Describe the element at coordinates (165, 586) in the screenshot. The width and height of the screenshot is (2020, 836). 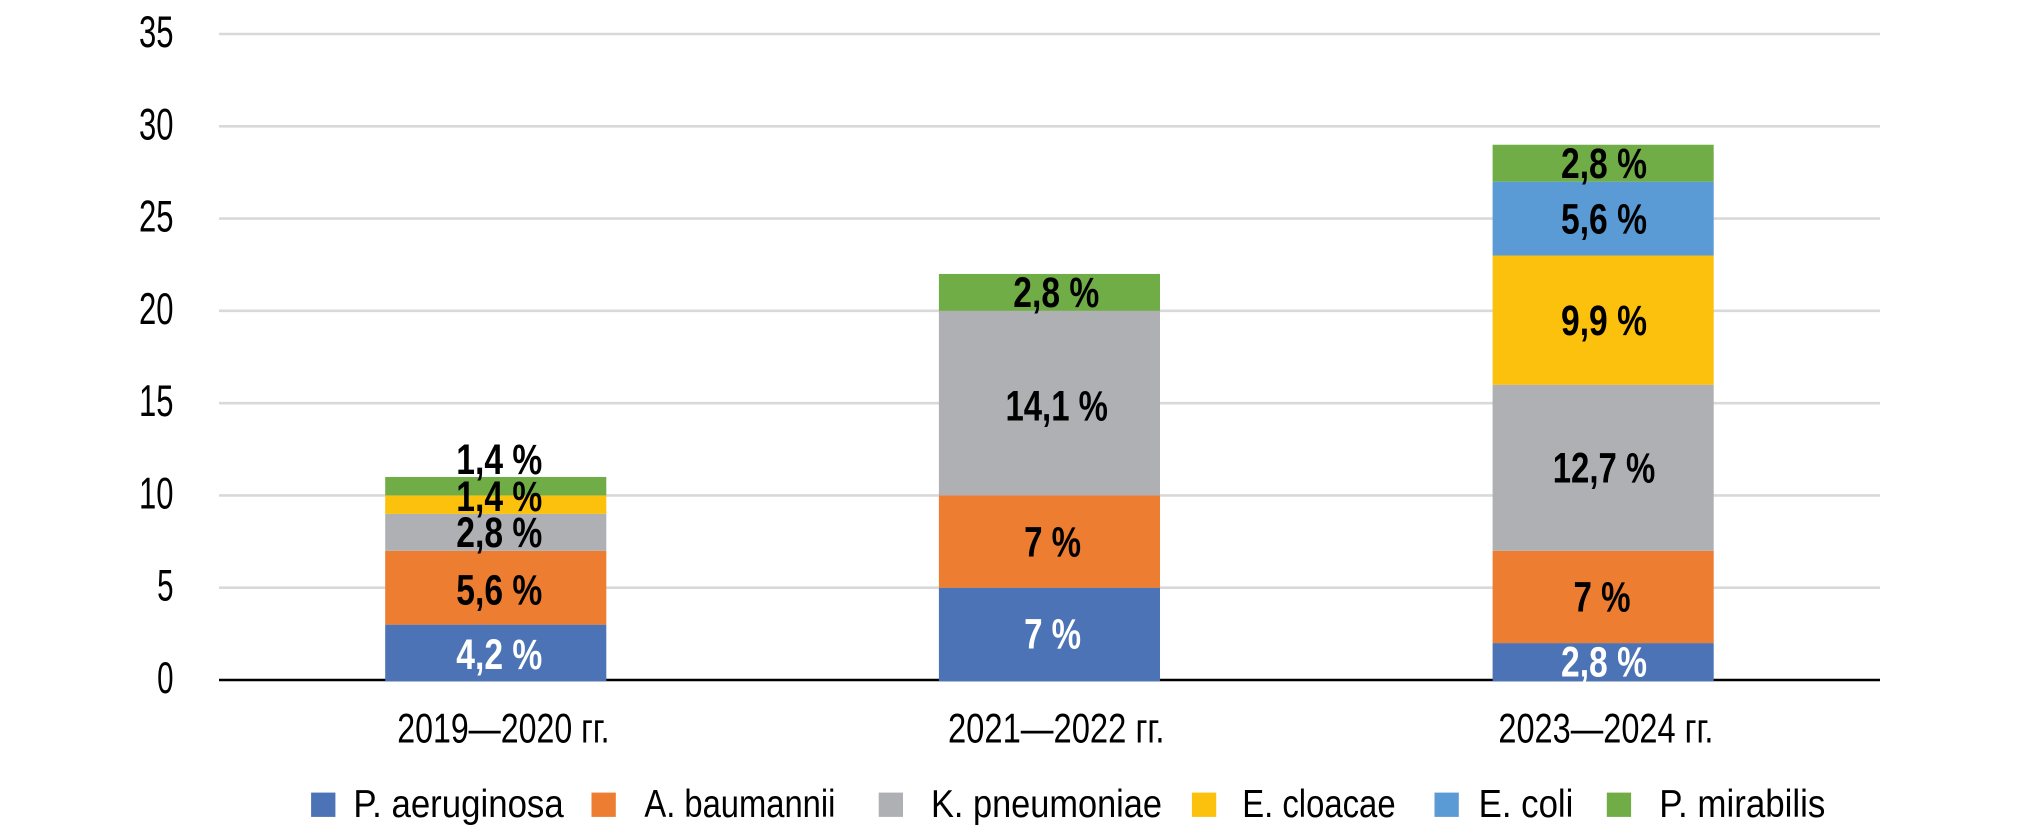
I see `svg-text: 5` at that location.